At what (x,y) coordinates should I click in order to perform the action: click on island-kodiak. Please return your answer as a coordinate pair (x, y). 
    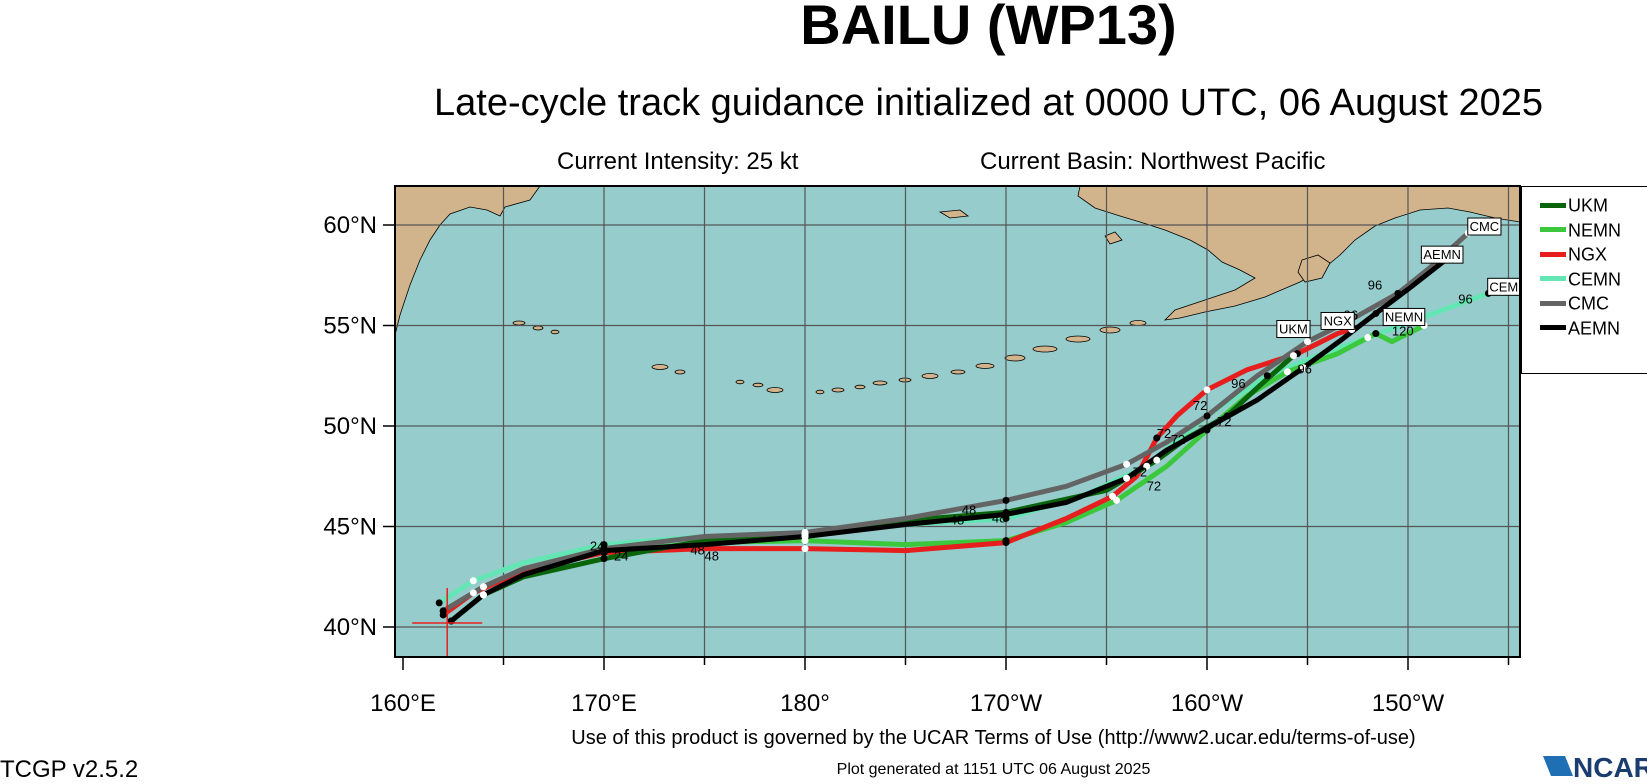
    Looking at the image, I should click on (1314, 268).